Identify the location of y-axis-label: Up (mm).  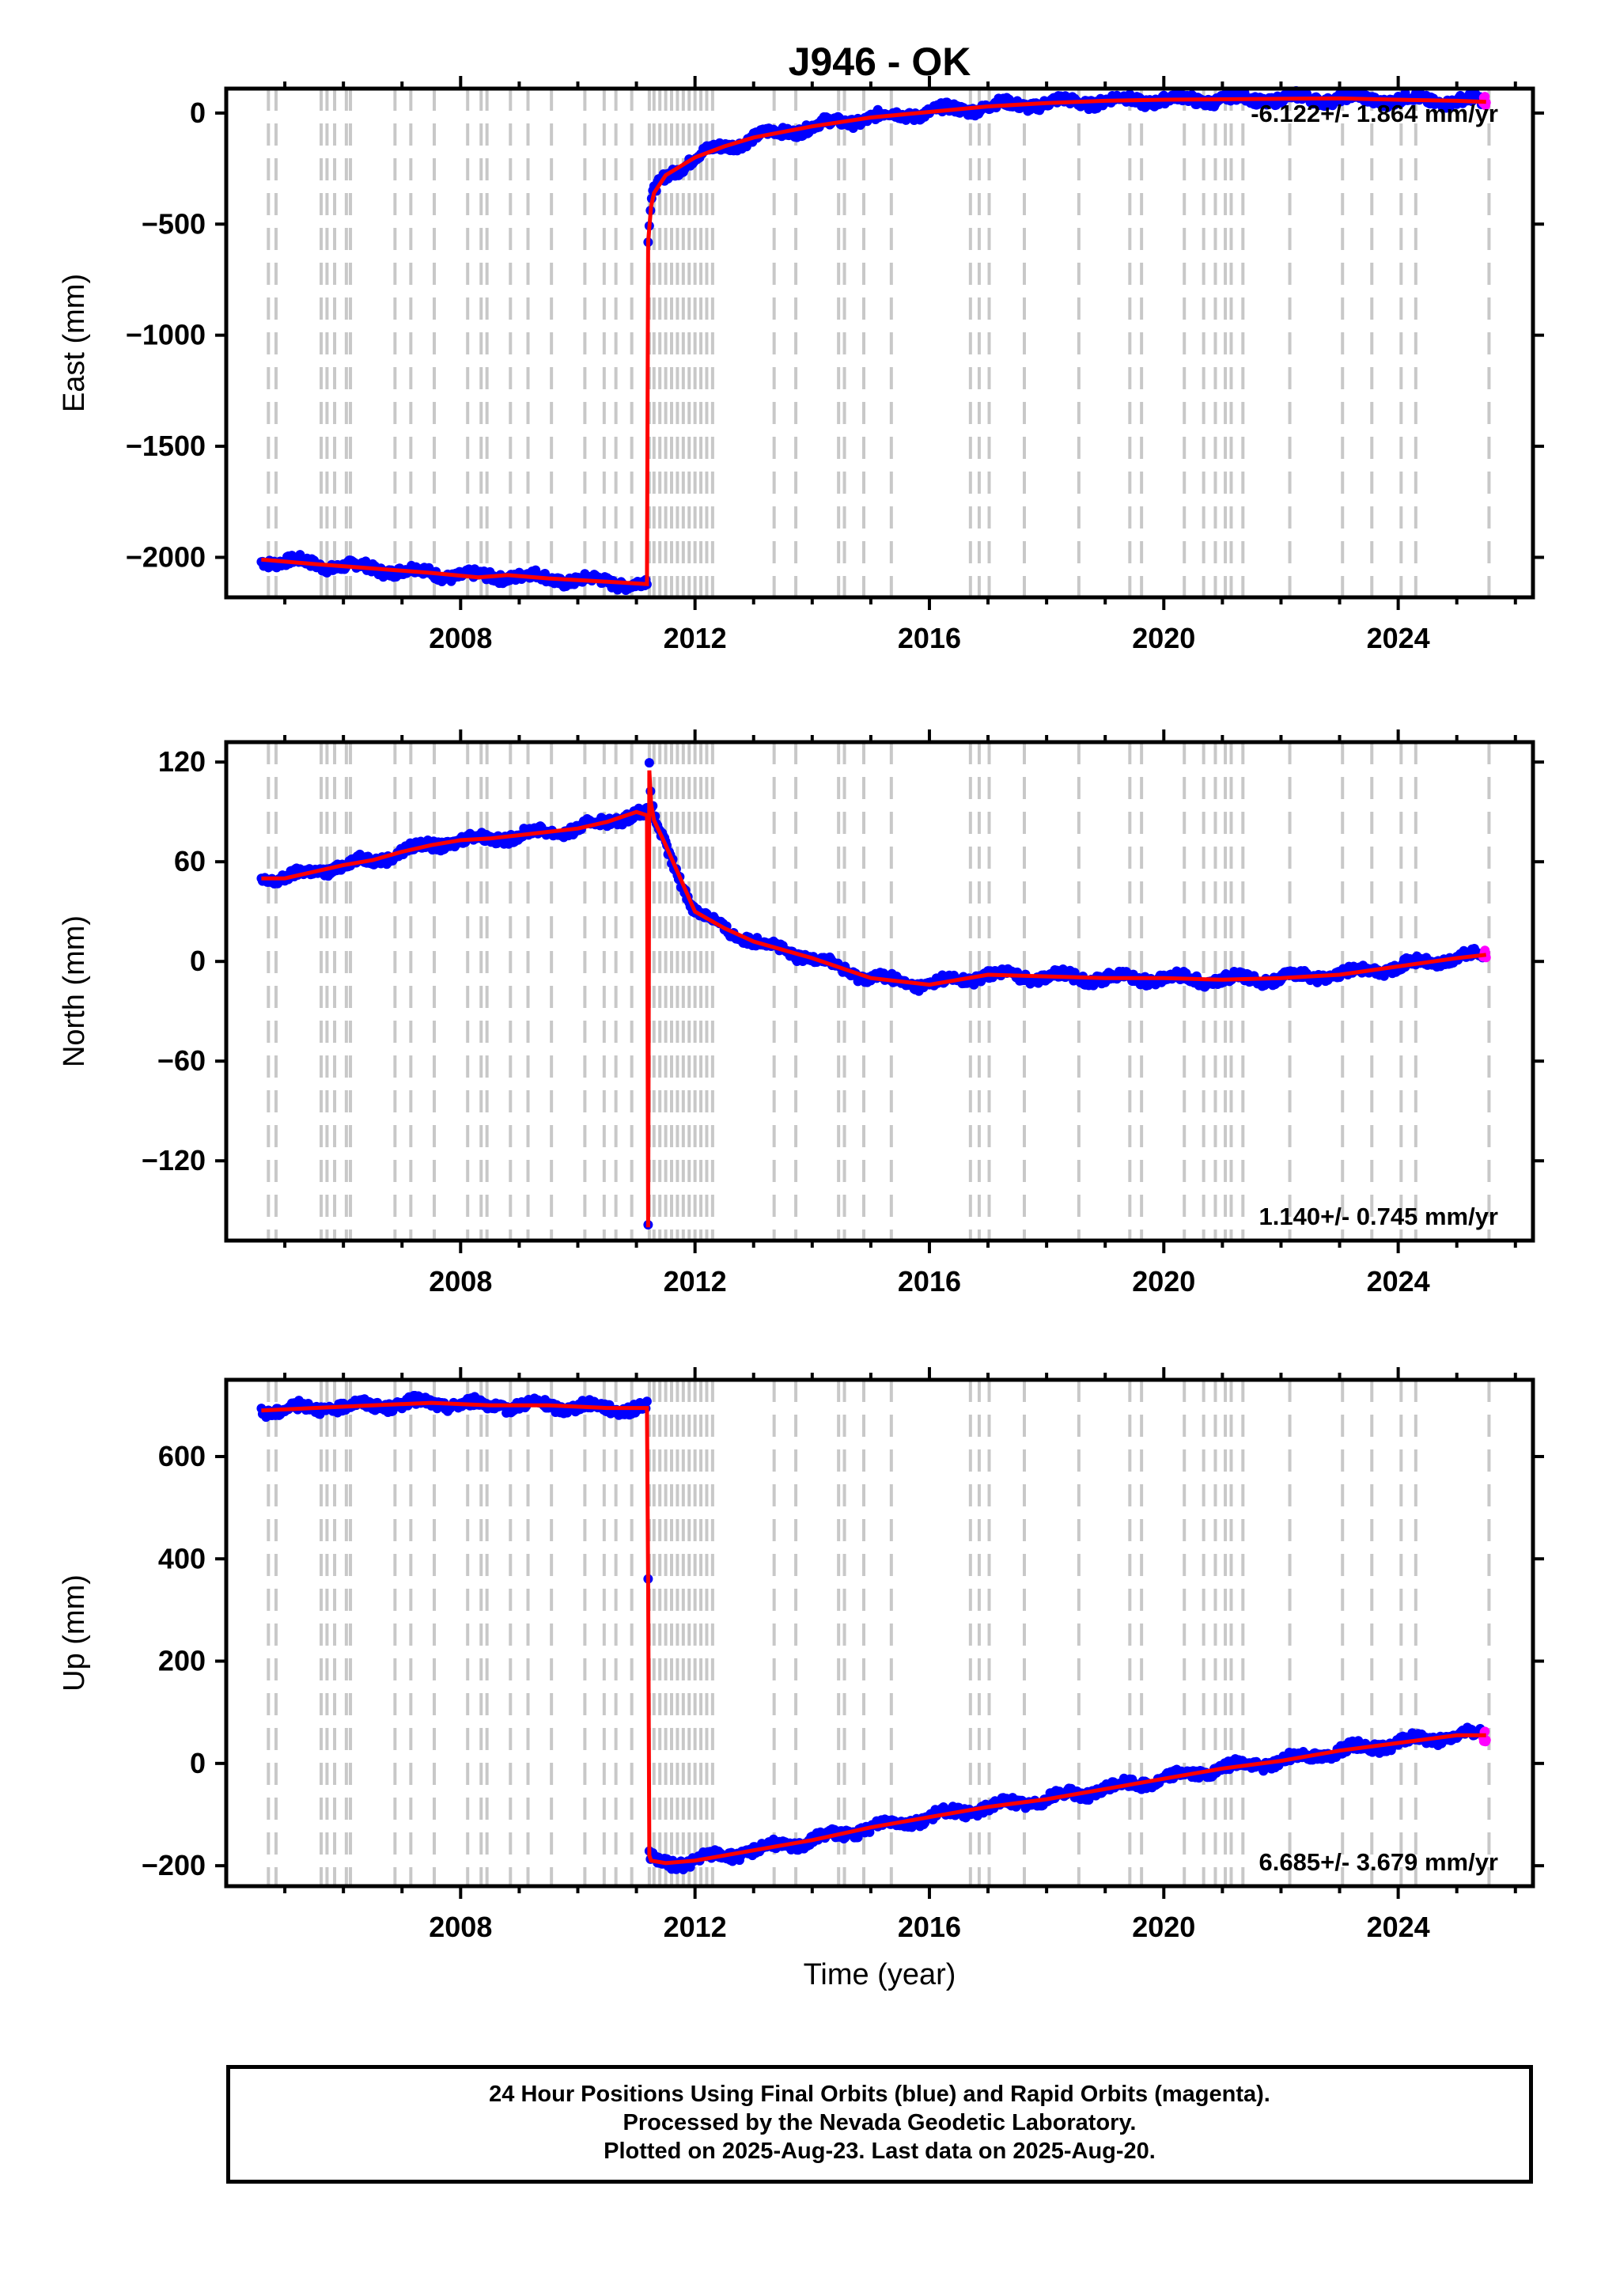
(75, 1633).